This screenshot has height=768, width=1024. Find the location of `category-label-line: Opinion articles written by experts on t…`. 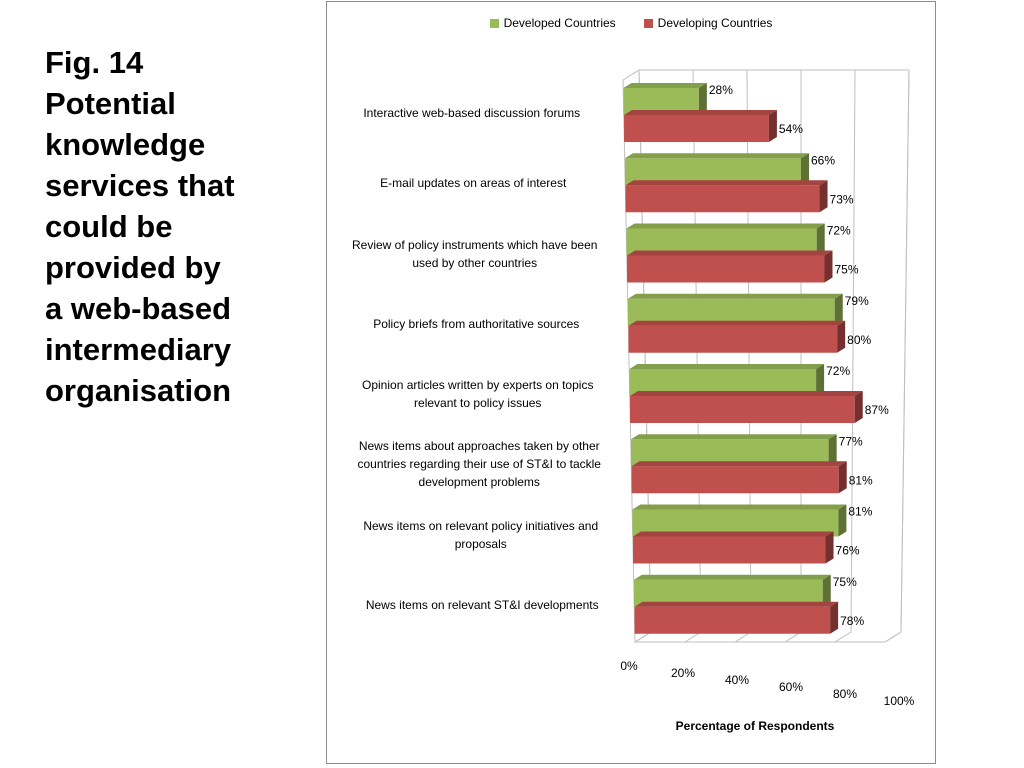

category-label-line: Opinion articles written by experts on t… is located at coordinates (478, 385).